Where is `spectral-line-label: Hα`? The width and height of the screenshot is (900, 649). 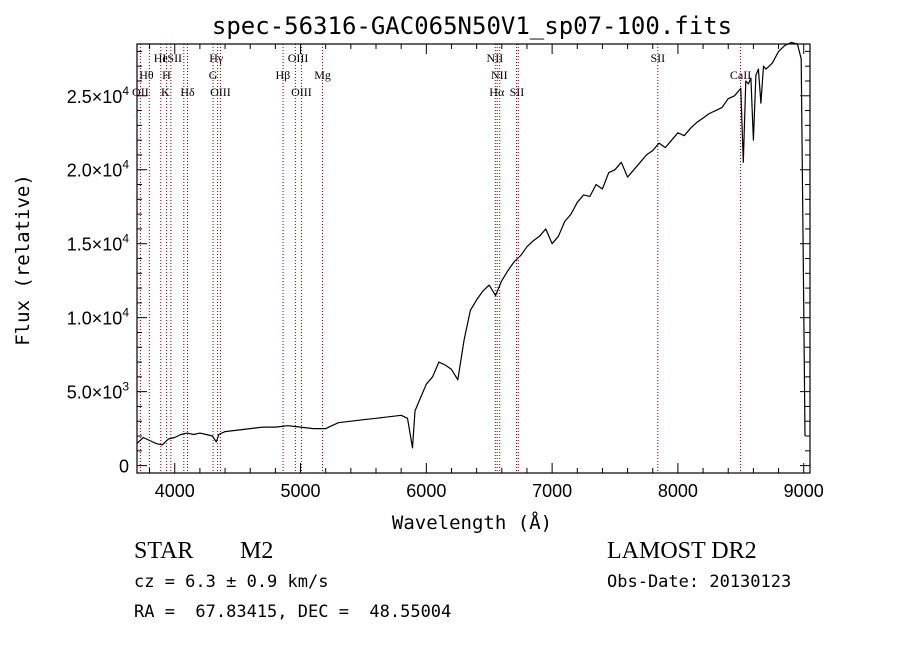
spectral-line-label: Hα is located at coordinates (497, 92).